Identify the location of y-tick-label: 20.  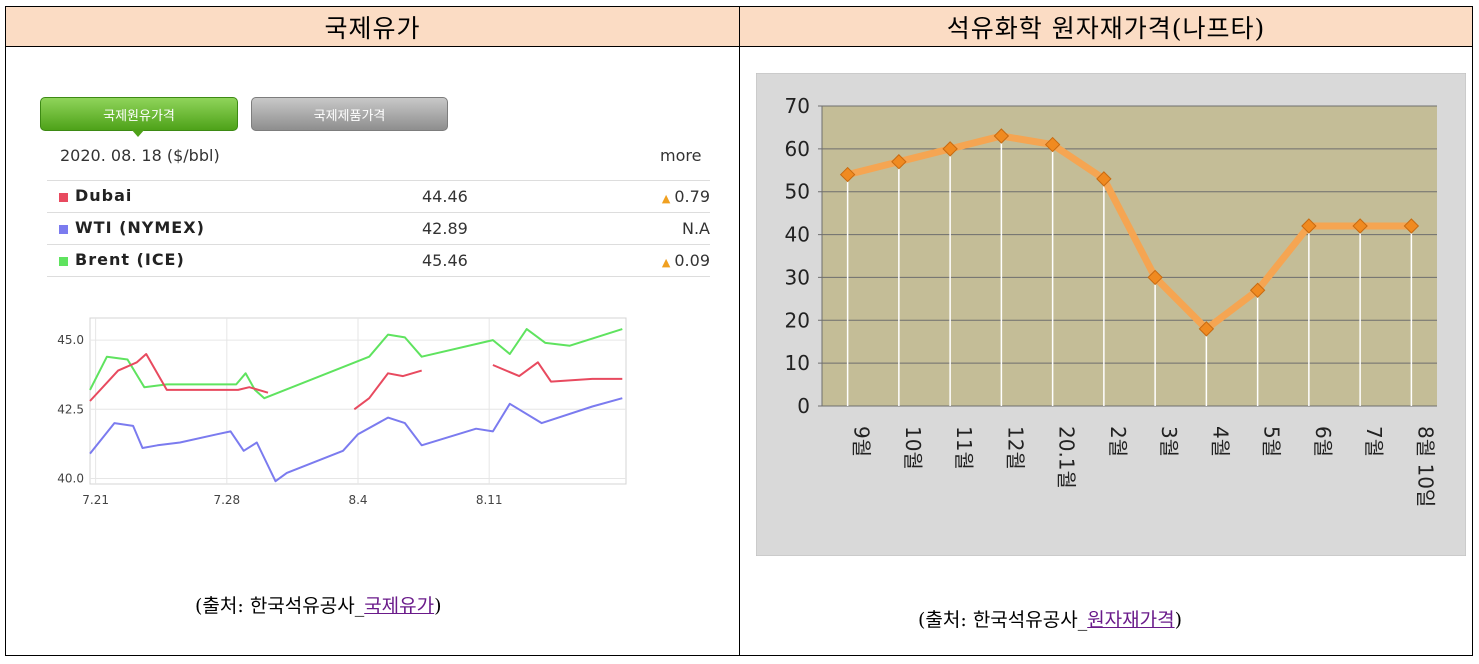
(797, 320).